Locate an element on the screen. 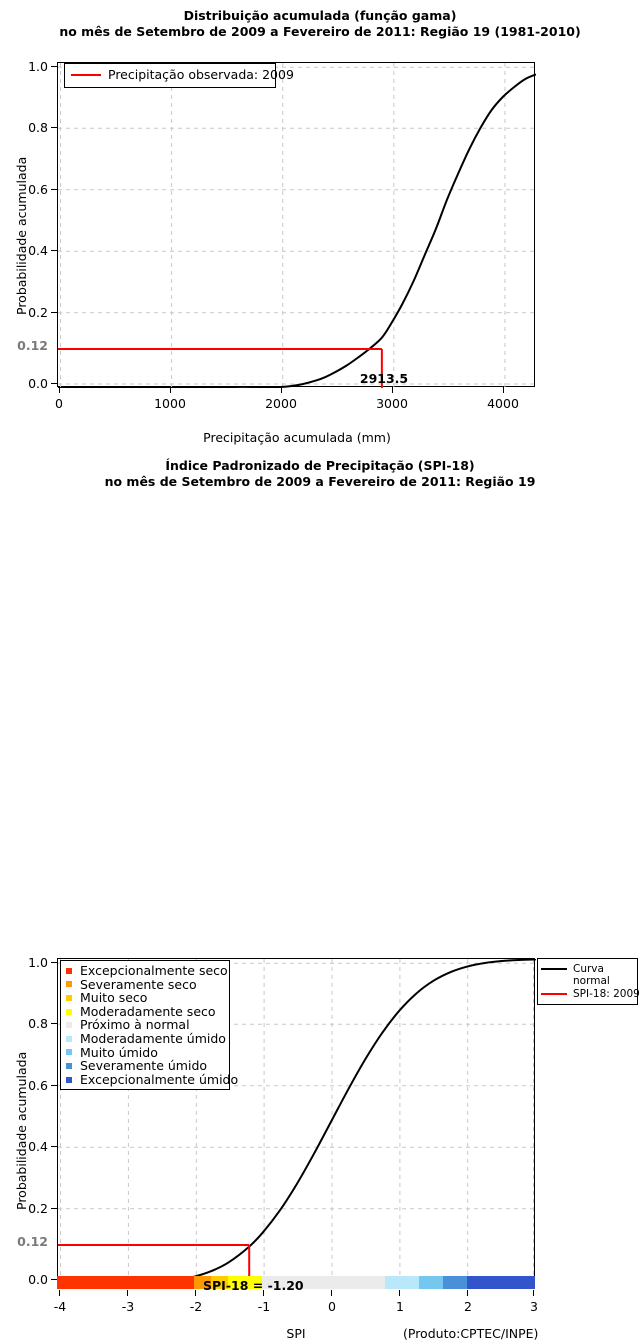 This screenshot has width=640, height=1341. spi-legend-item-spi18-2009: SPI-18: 2009 is located at coordinates (590, 994).